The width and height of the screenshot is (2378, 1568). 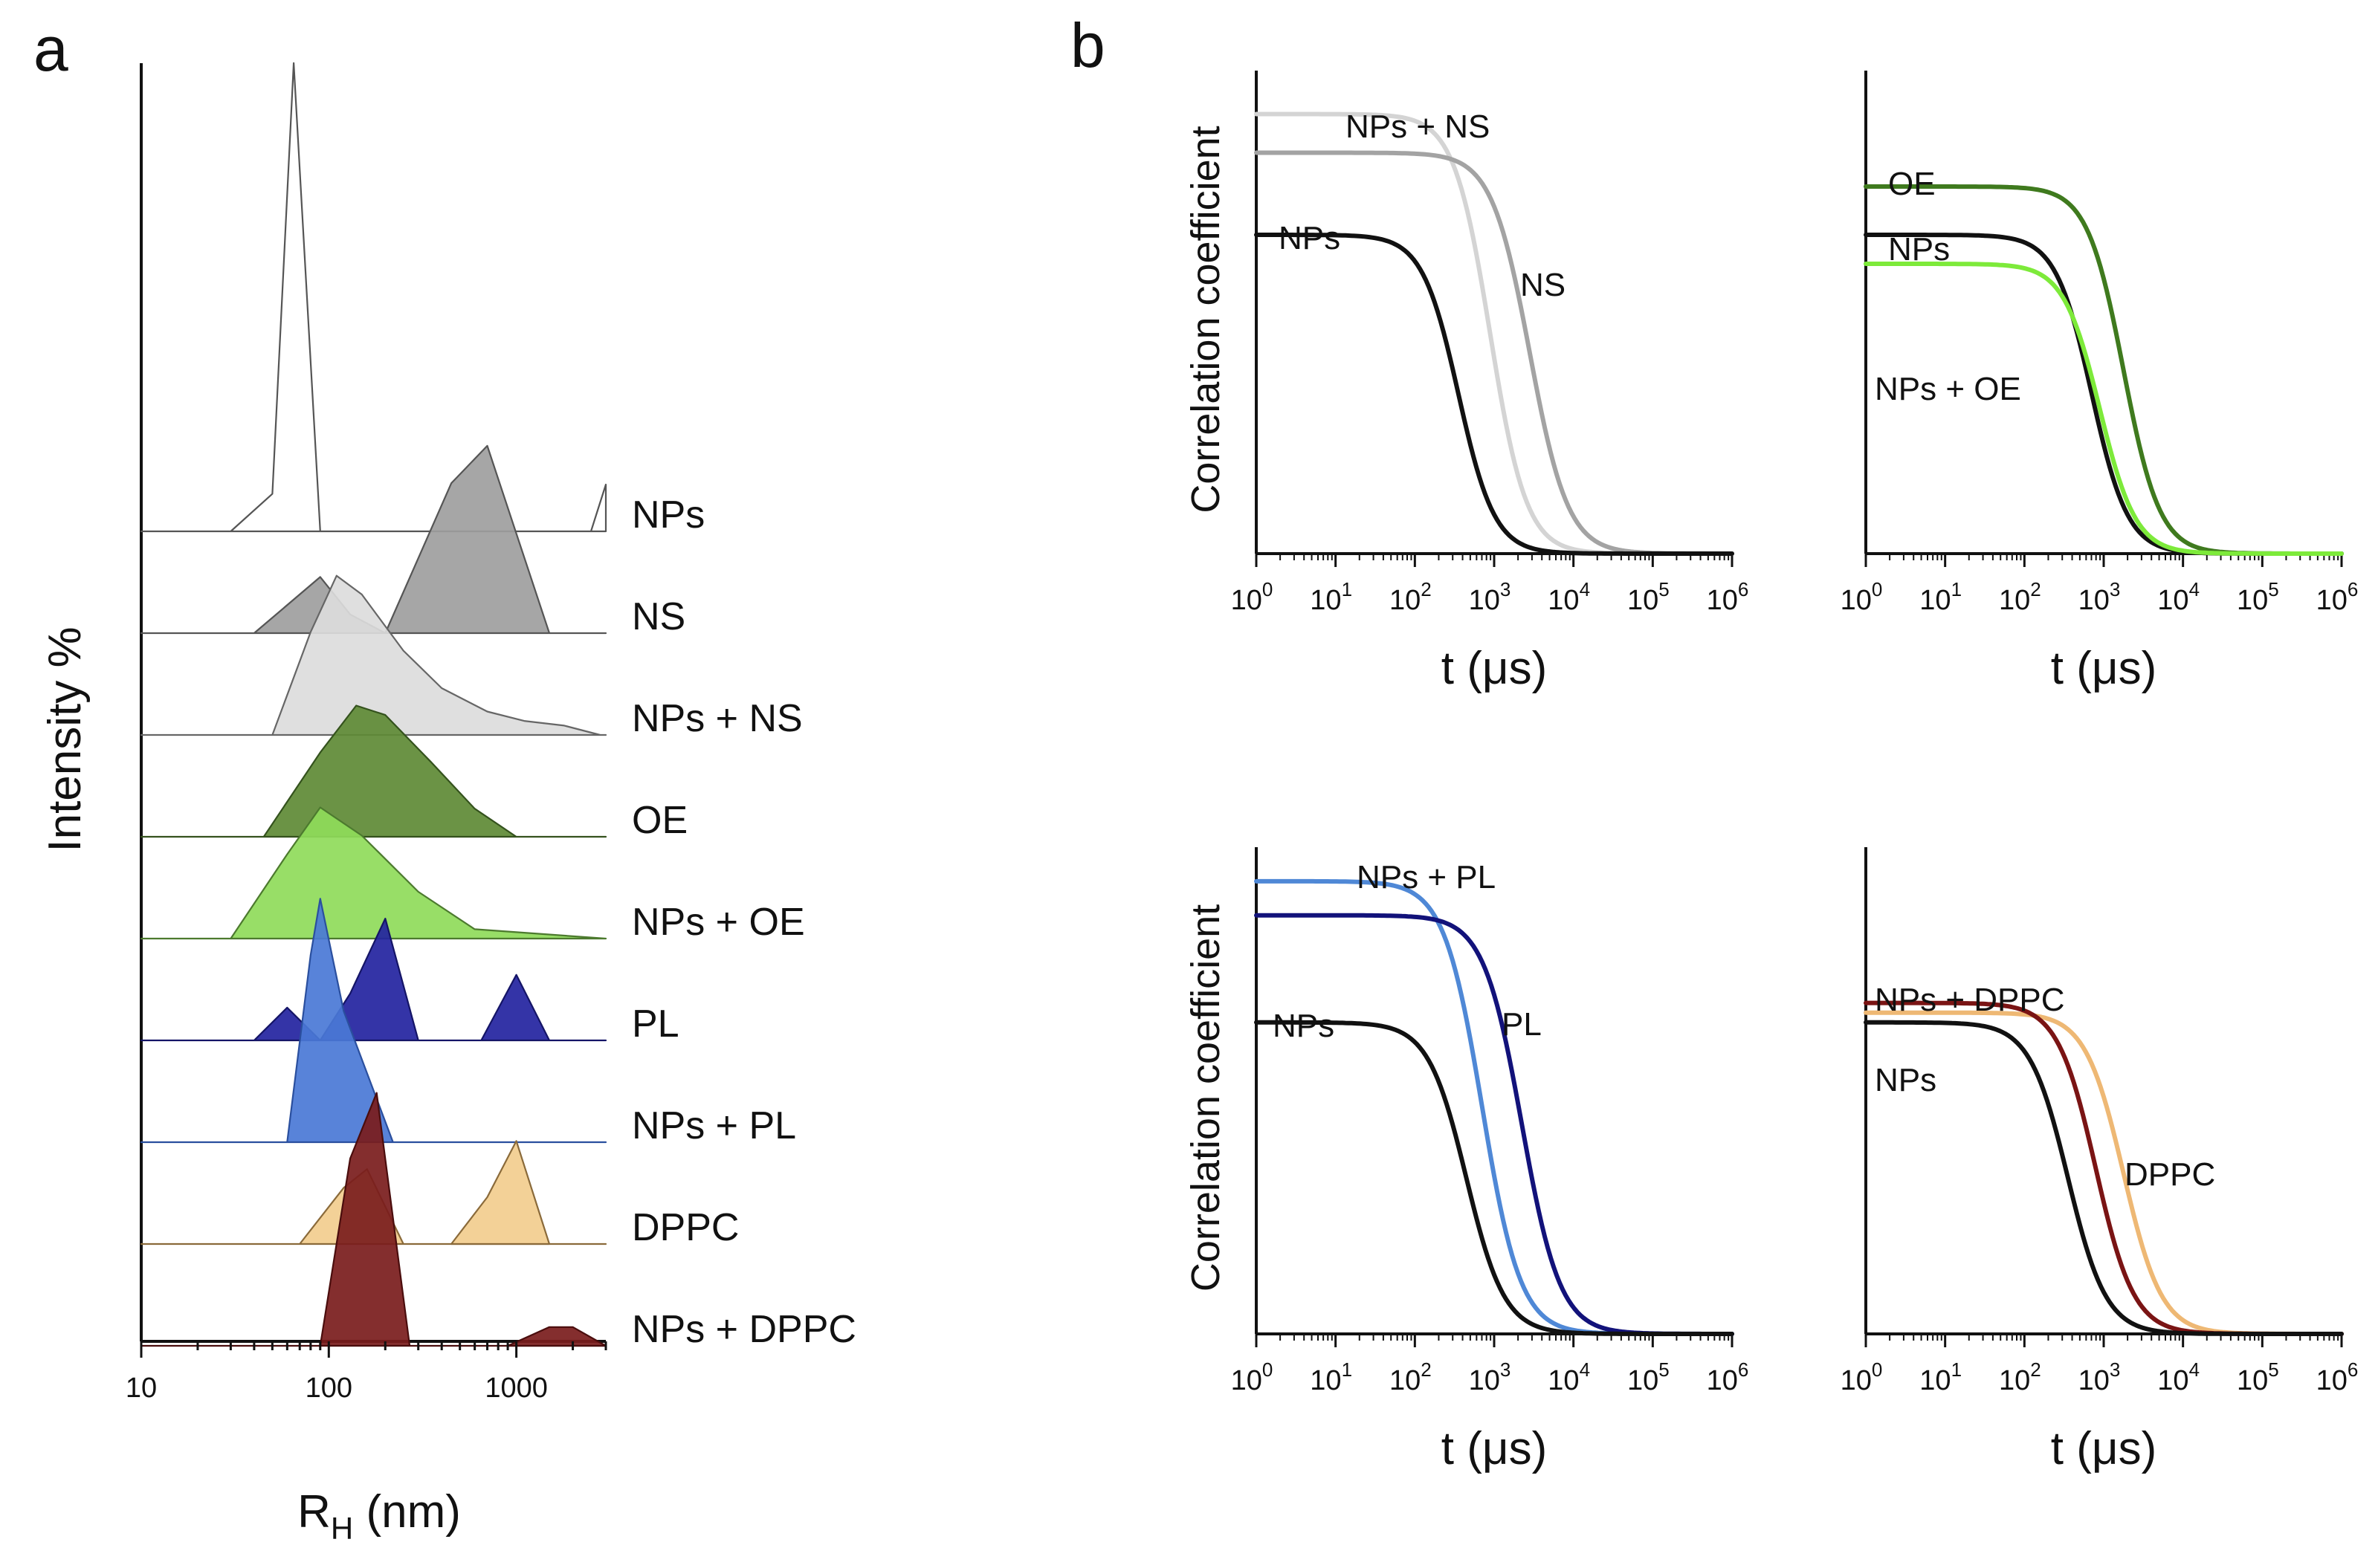 What do you see at coordinates (2258, 1377) in the screenshot?
I see `x-tick-label: 10⁵` at bounding box center [2258, 1377].